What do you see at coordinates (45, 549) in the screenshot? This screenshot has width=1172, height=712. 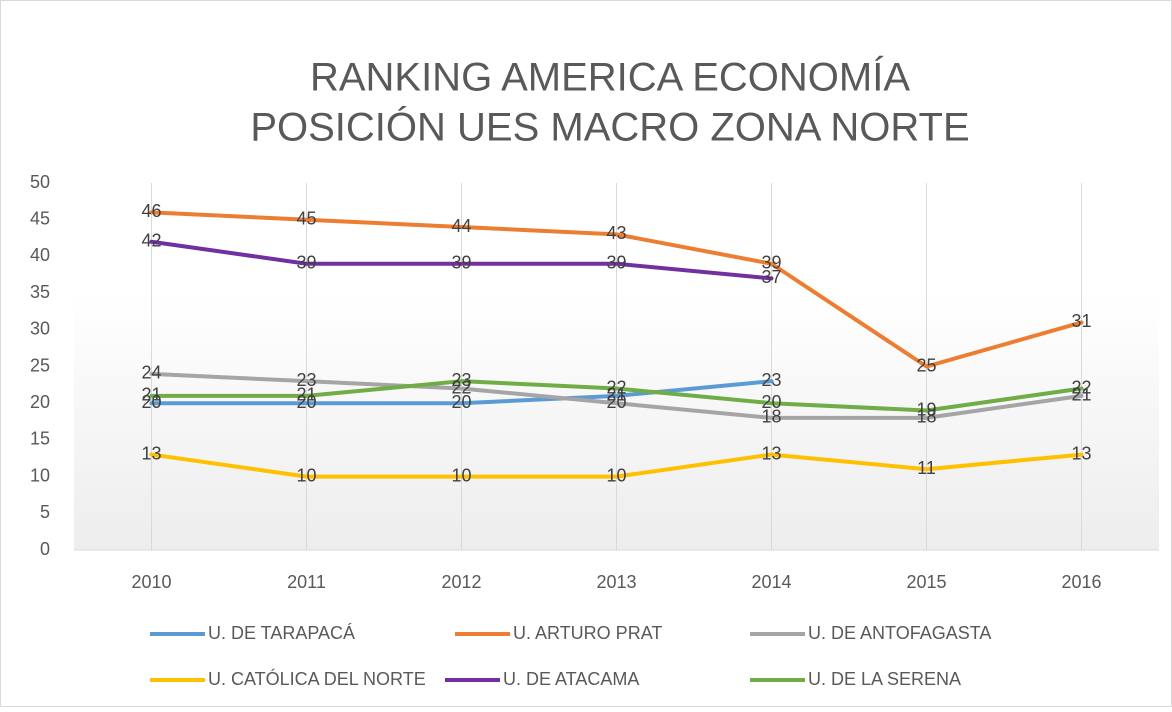 I see `y-tick-label: 0` at bounding box center [45, 549].